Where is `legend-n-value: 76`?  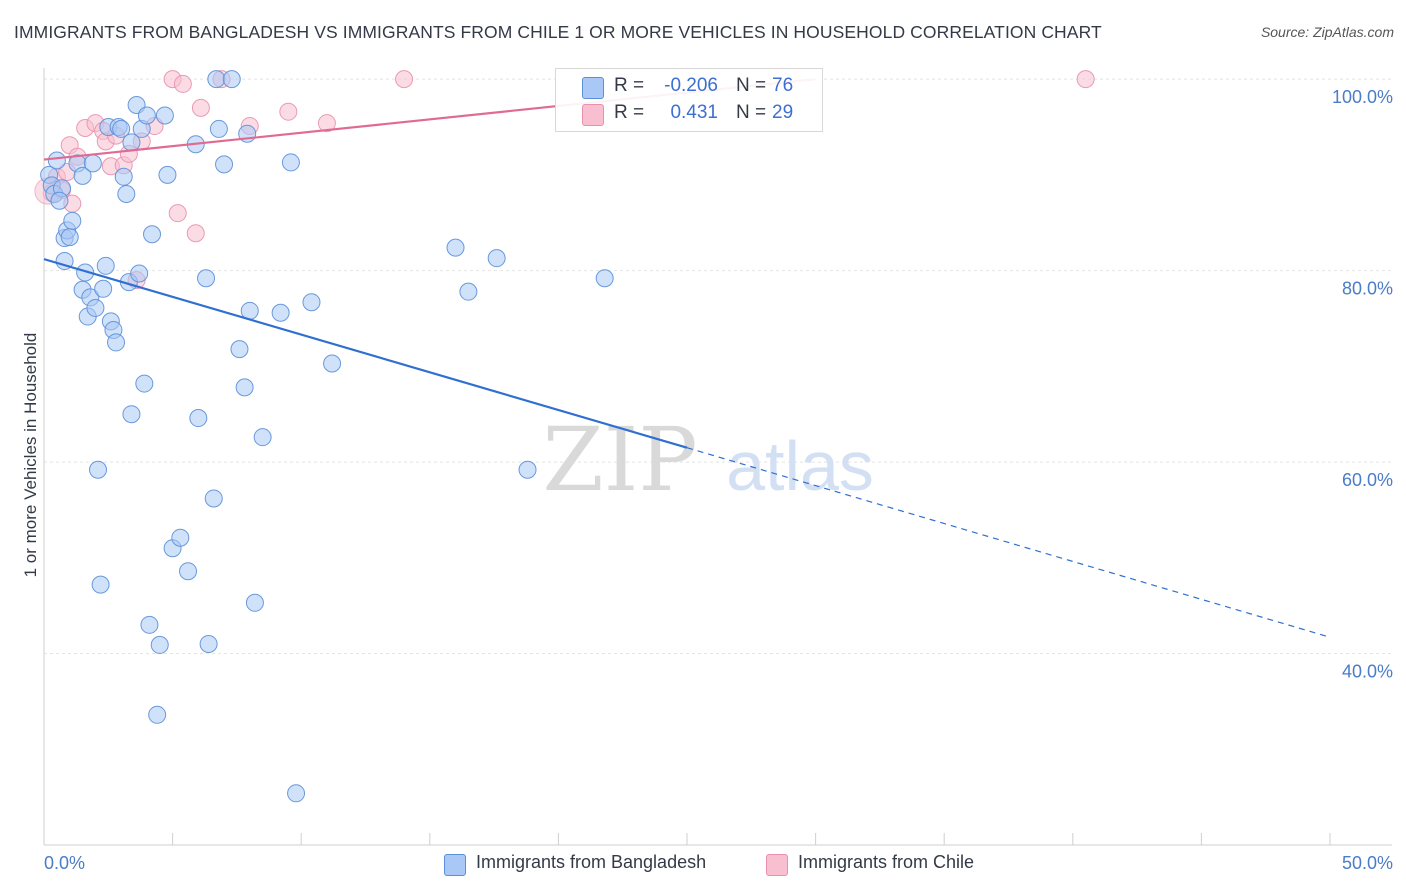 legend-n-value: 76 is located at coordinates (783, 85).